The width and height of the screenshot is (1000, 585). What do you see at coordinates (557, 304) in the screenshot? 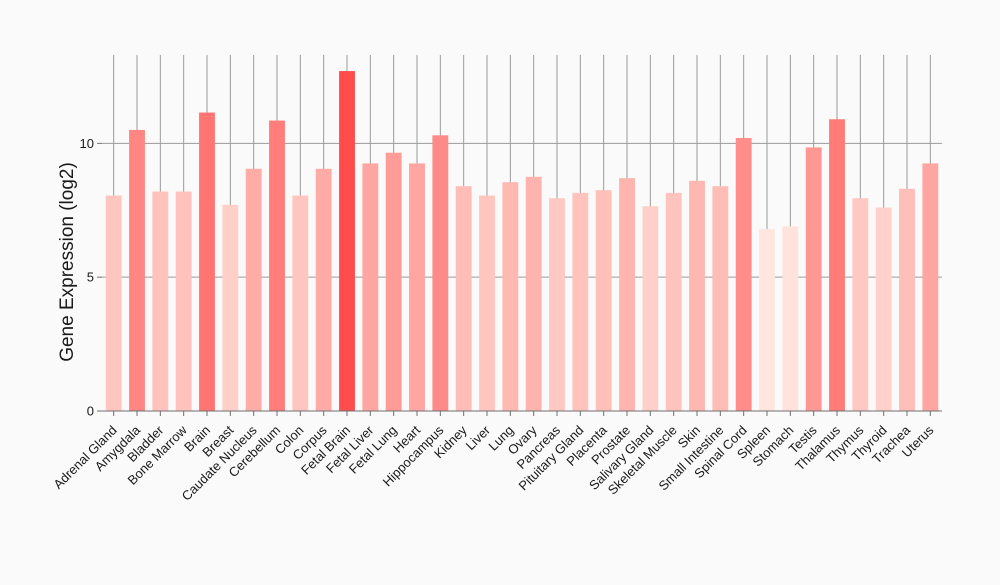
I see `bar-pancreas` at bounding box center [557, 304].